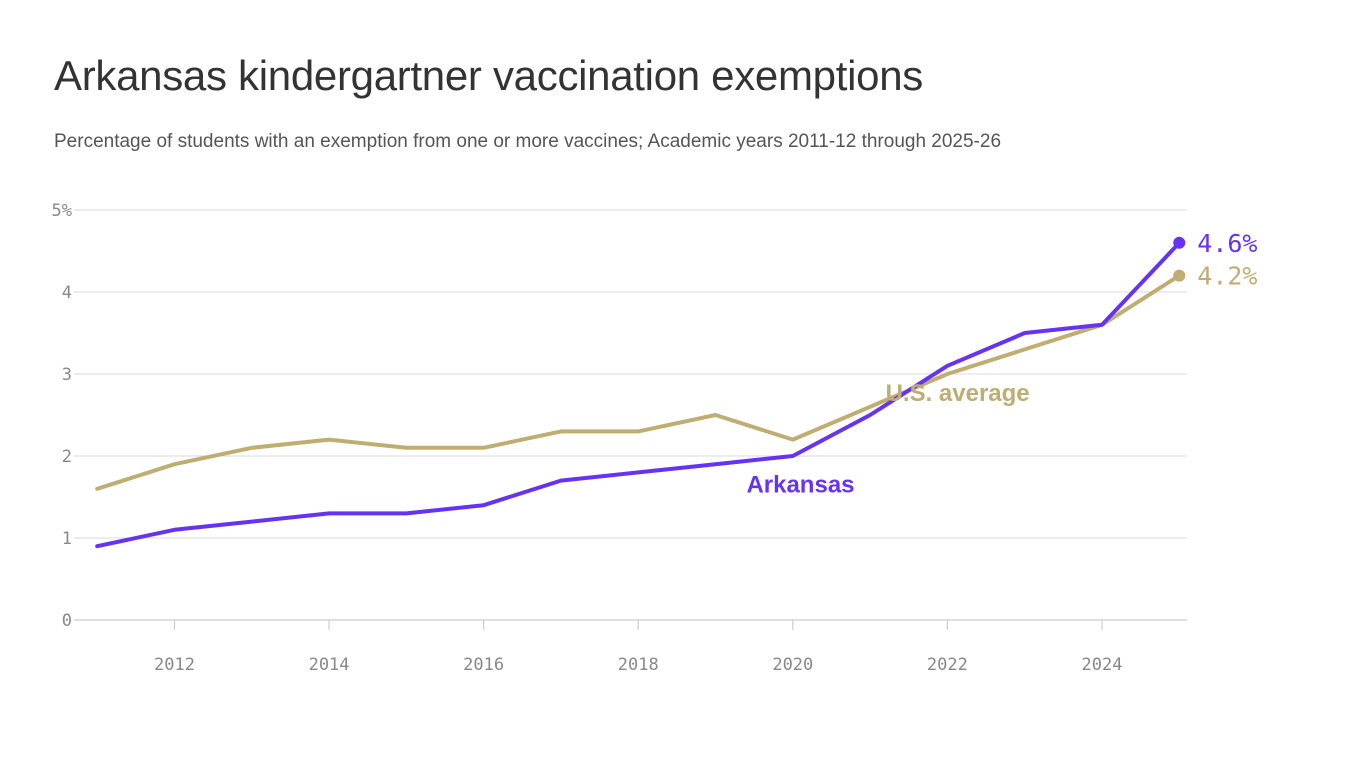  I want to click on series-name-label-arkansas: Arkansas, so click(800, 485).